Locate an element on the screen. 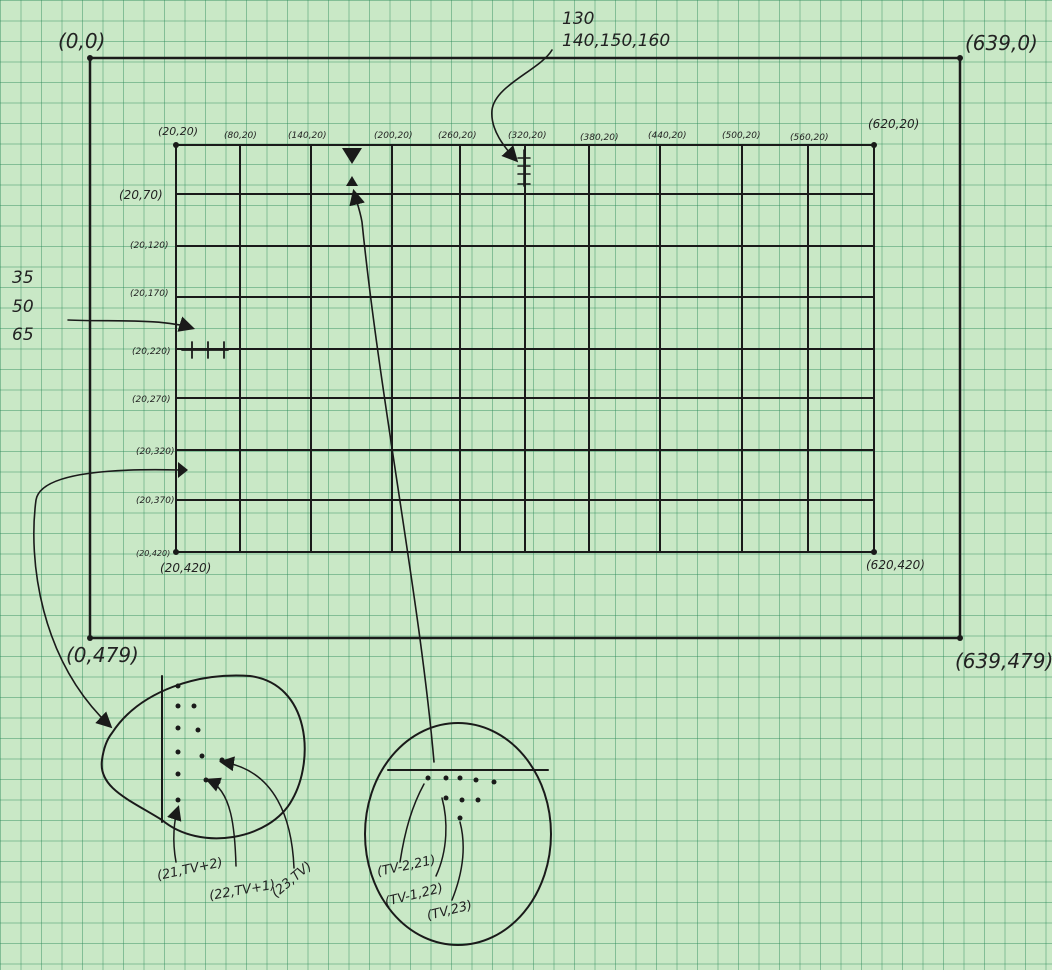  left-label: (20,70) is located at coordinates (141, 195).